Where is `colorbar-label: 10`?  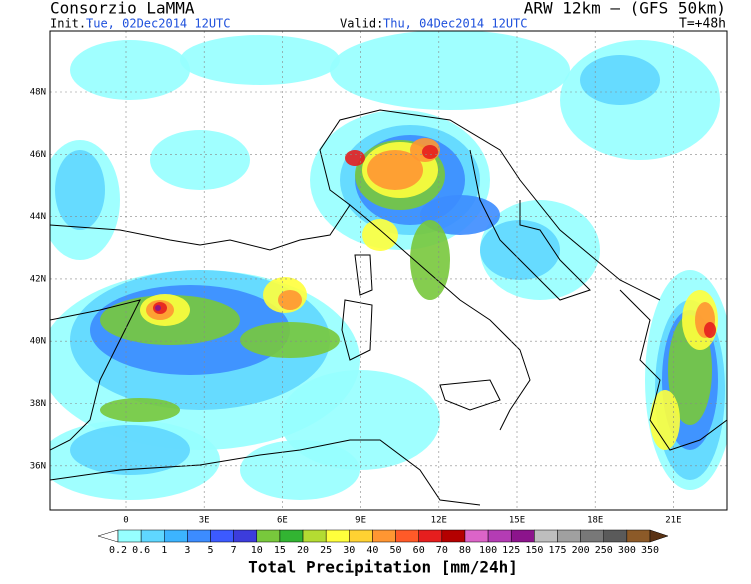
colorbar-label: 10 is located at coordinates (257, 550).